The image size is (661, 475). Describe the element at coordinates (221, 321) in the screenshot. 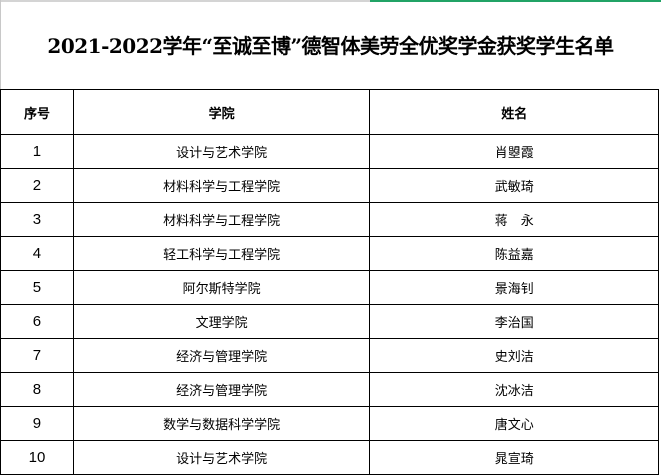

I see `cell-college: 文理学院` at that location.